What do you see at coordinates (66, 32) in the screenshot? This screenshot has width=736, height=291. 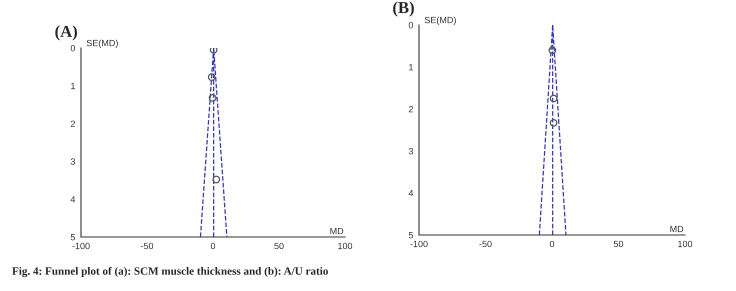 I see `chart-title: (A)` at bounding box center [66, 32].